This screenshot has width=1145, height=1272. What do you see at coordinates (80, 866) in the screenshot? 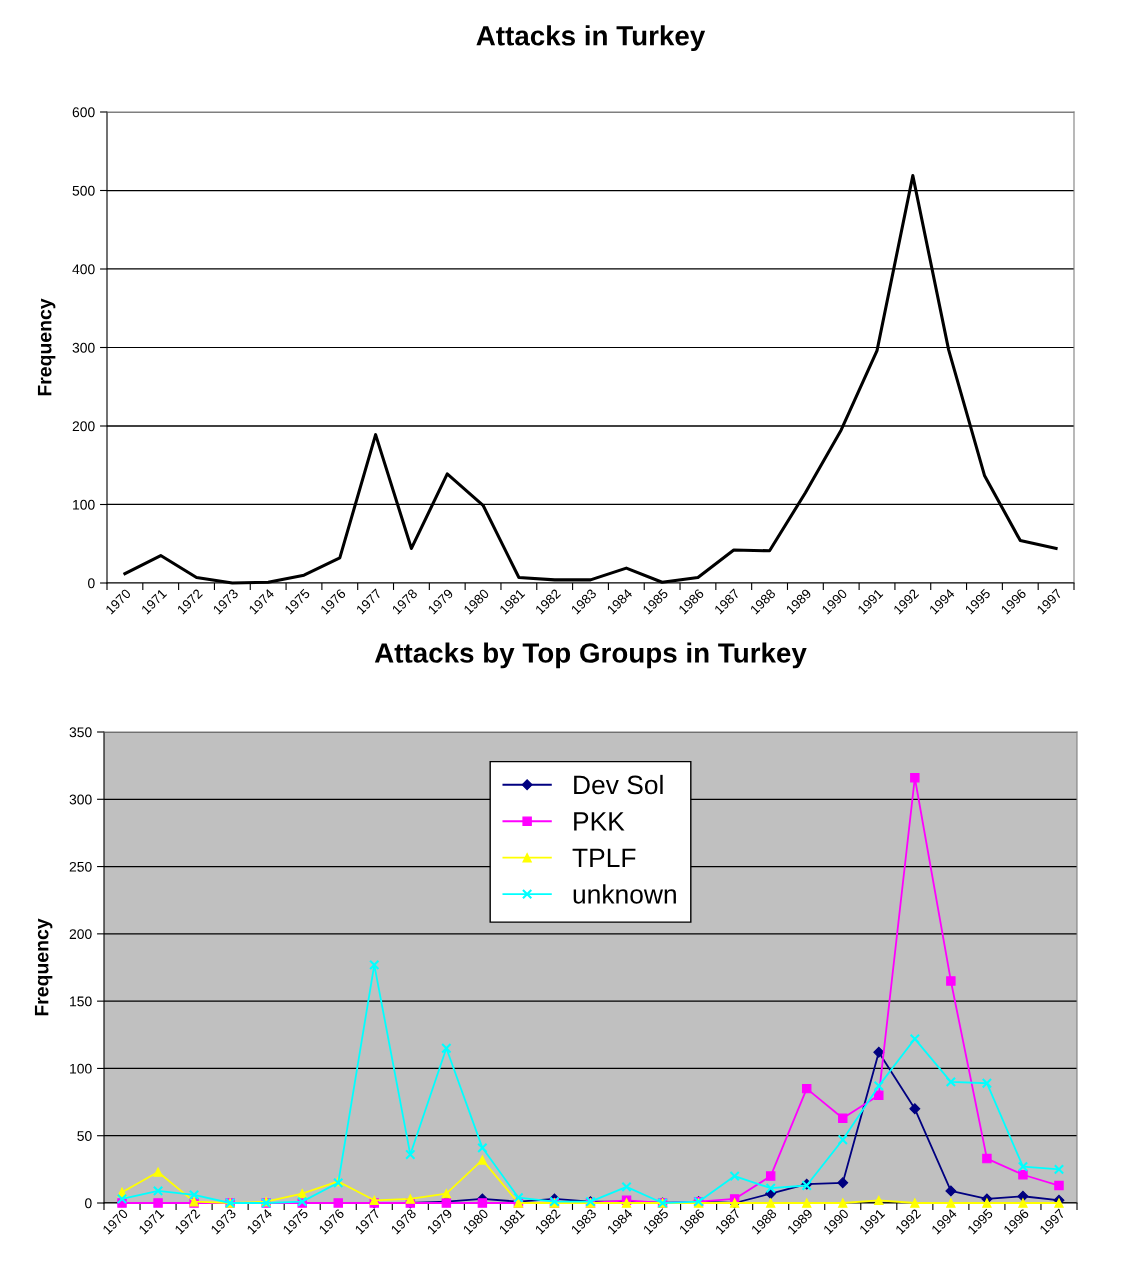
I see `y-tick-label: 250` at bounding box center [80, 866].